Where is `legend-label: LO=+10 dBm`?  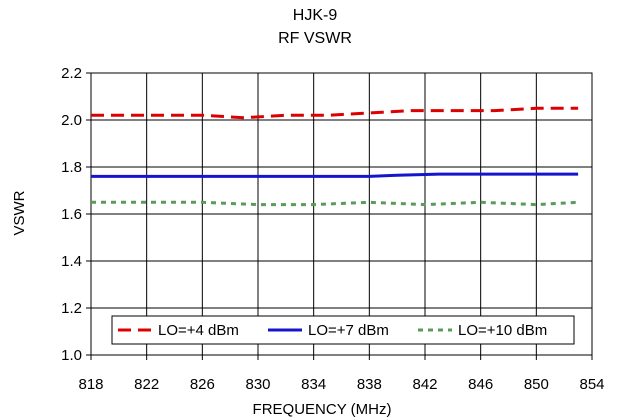
legend-label: LO=+10 dBm is located at coordinates (502, 330).